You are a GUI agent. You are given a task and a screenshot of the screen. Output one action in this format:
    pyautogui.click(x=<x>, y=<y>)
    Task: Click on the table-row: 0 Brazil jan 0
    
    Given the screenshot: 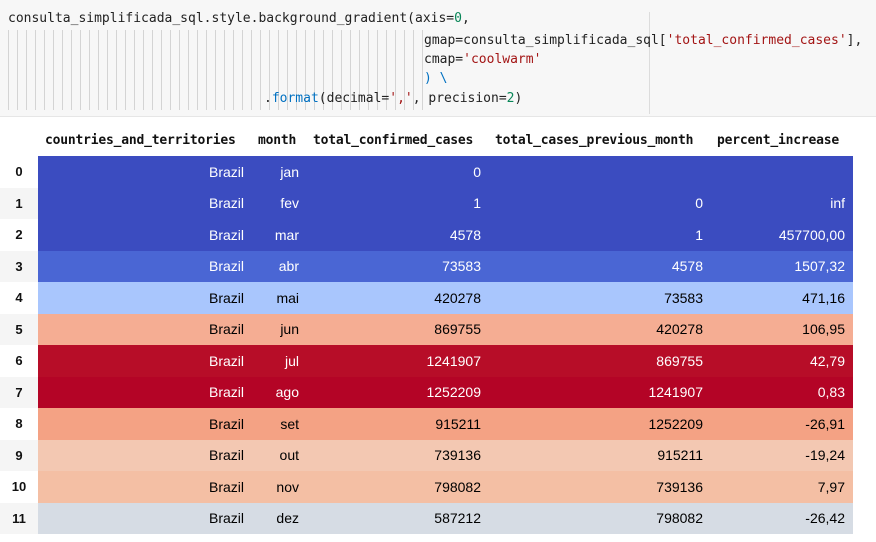 What is the action you would take?
    pyautogui.click(x=438, y=172)
    